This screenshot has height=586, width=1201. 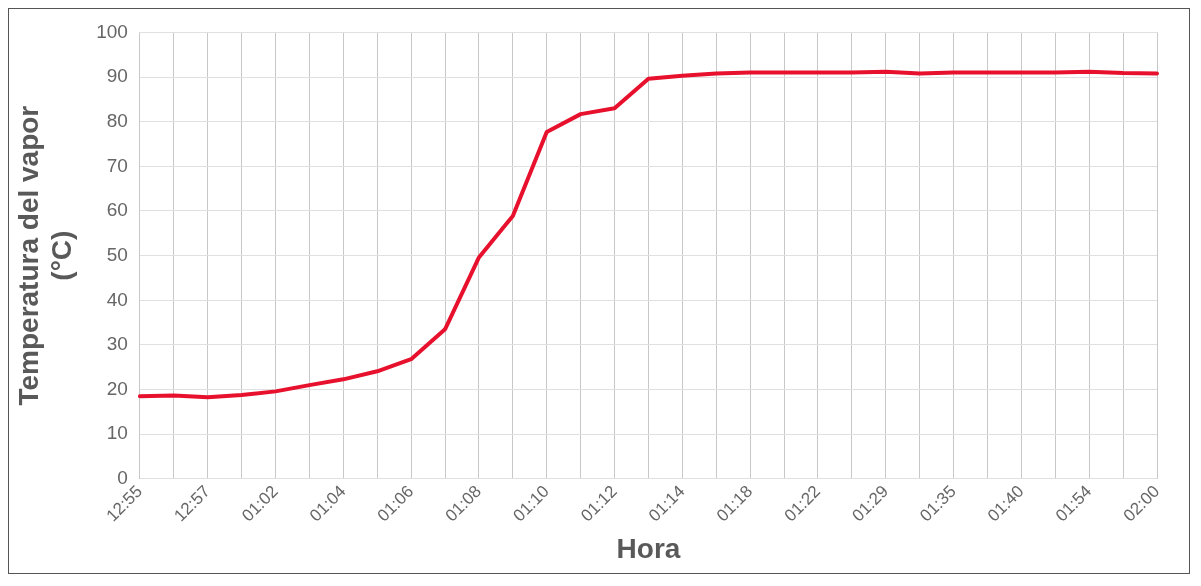 What do you see at coordinates (122, 478) in the screenshot?
I see `y-tick-label: 0` at bounding box center [122, 478].